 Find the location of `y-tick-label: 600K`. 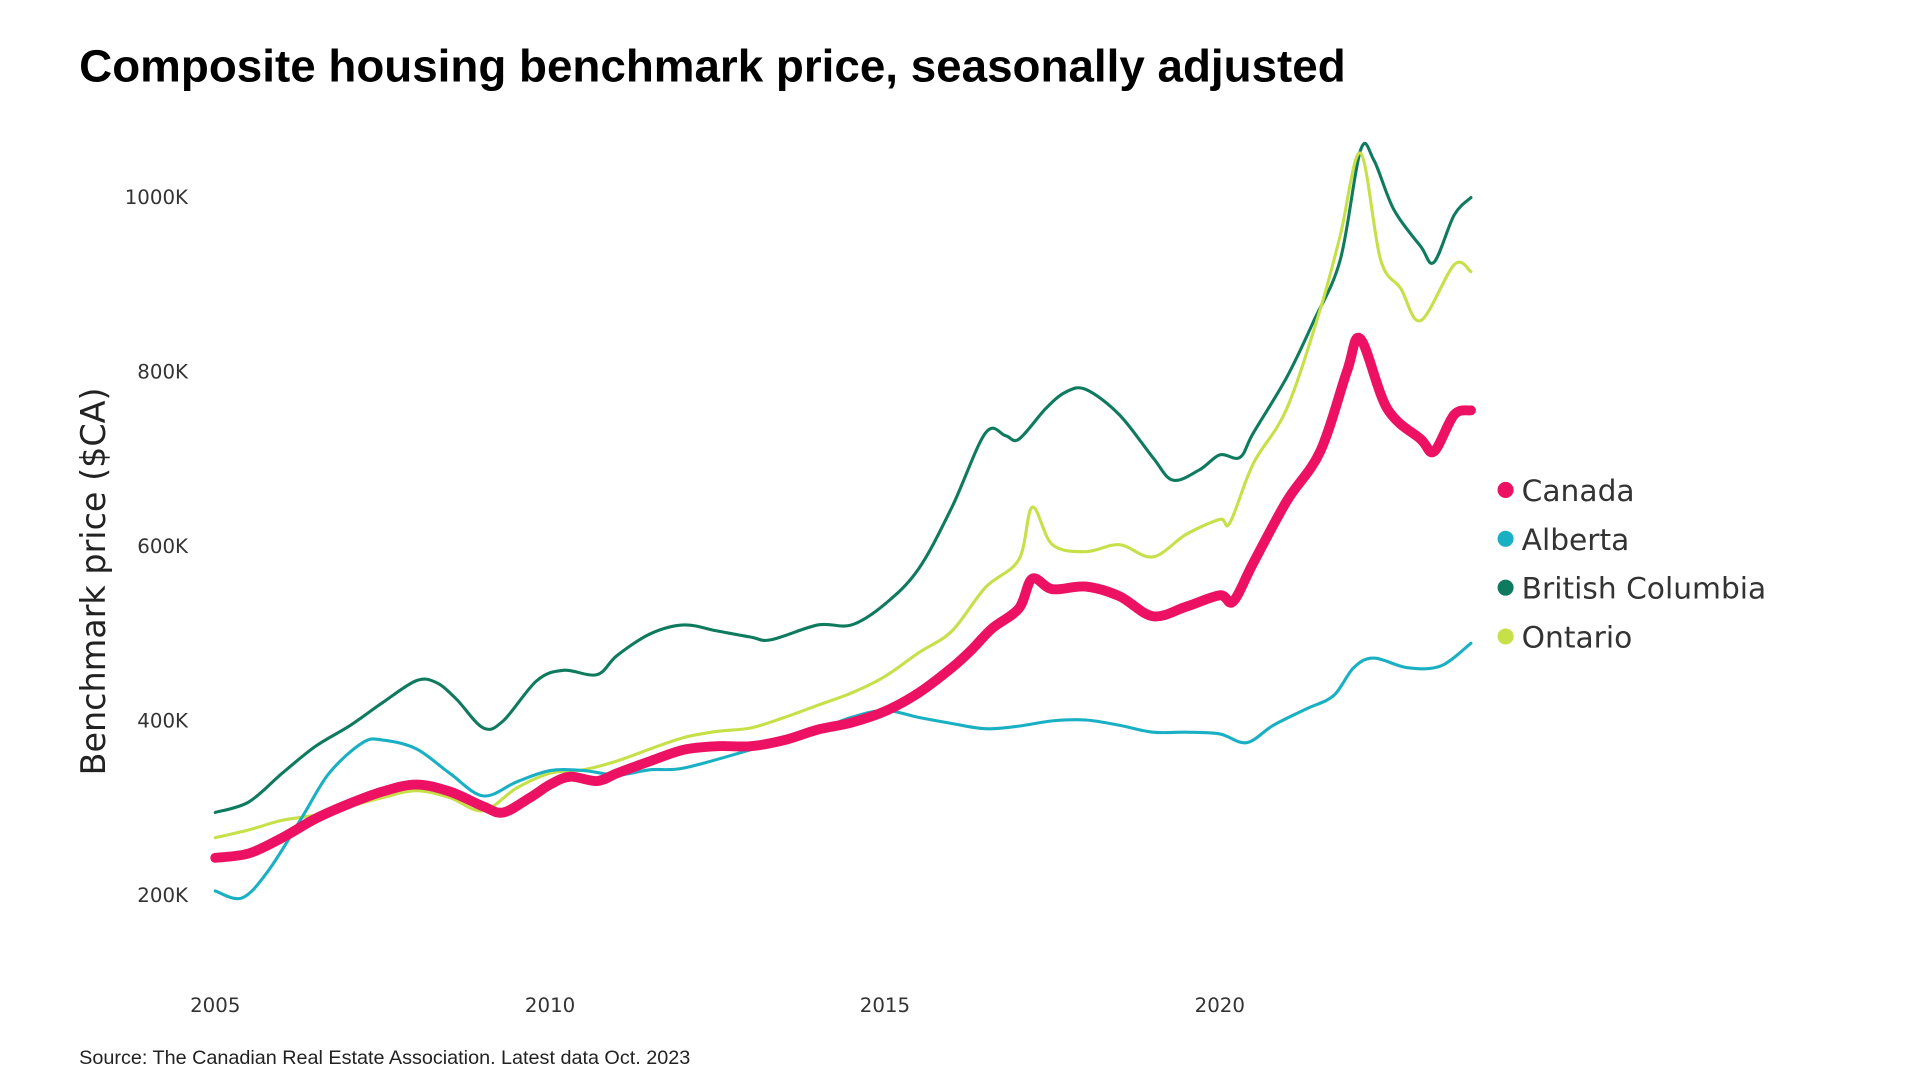

y-tick-label: 600K is located at coordinates (163, 546).